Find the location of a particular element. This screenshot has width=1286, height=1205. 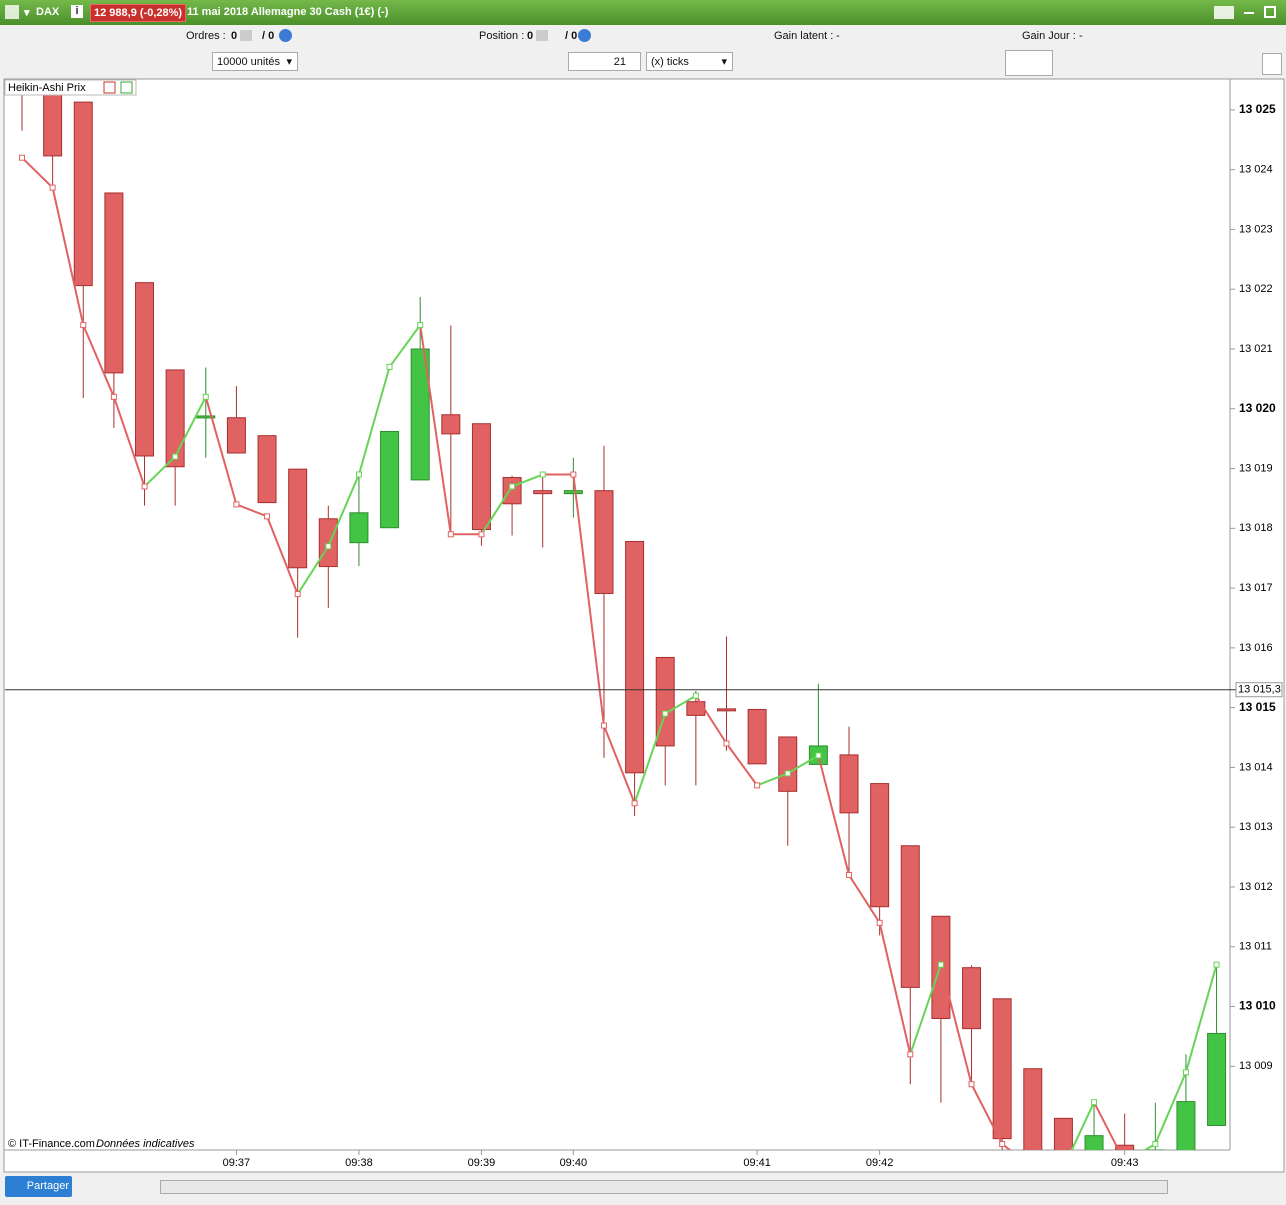

copyright: © IT-Finance.com is located at coordinates (51, 1144).